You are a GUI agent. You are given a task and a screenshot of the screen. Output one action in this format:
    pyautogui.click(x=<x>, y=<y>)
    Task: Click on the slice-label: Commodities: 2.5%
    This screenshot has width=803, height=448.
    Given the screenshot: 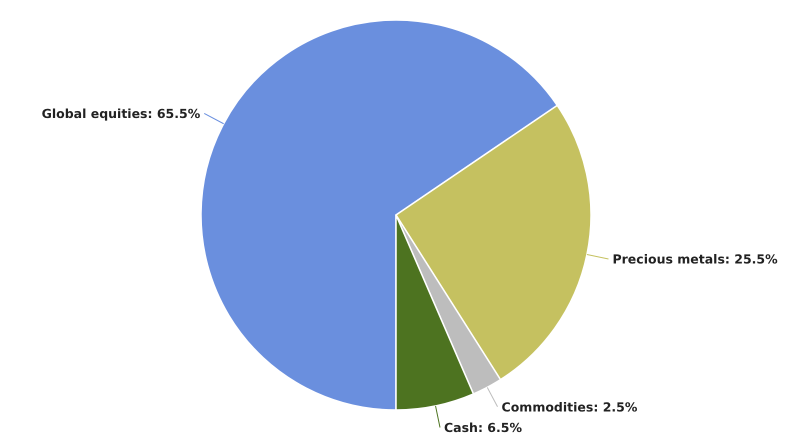 What is the action you would take?
    pyautogui.click(x=570, y=406)
    